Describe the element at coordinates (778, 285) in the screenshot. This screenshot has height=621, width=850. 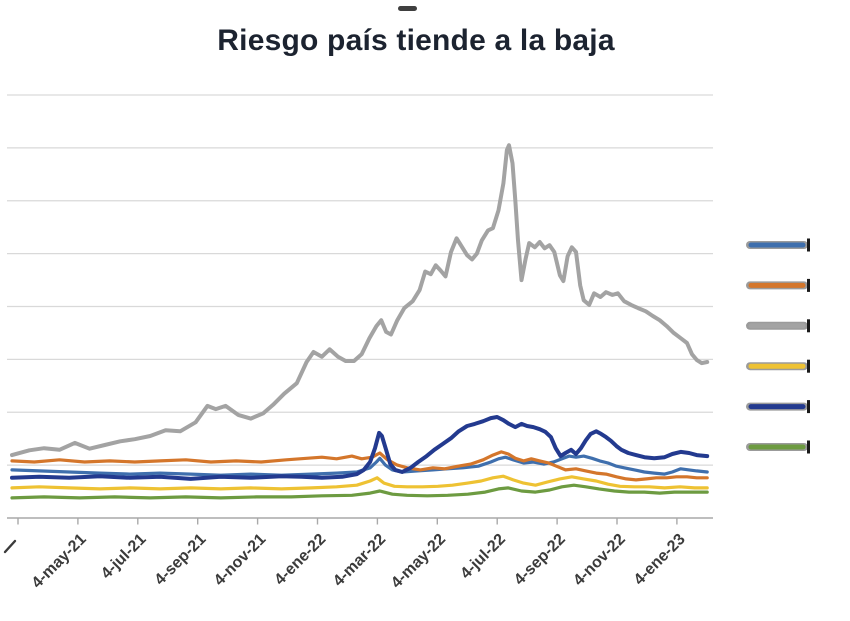
I see `legend-item-series-orange` at that location.